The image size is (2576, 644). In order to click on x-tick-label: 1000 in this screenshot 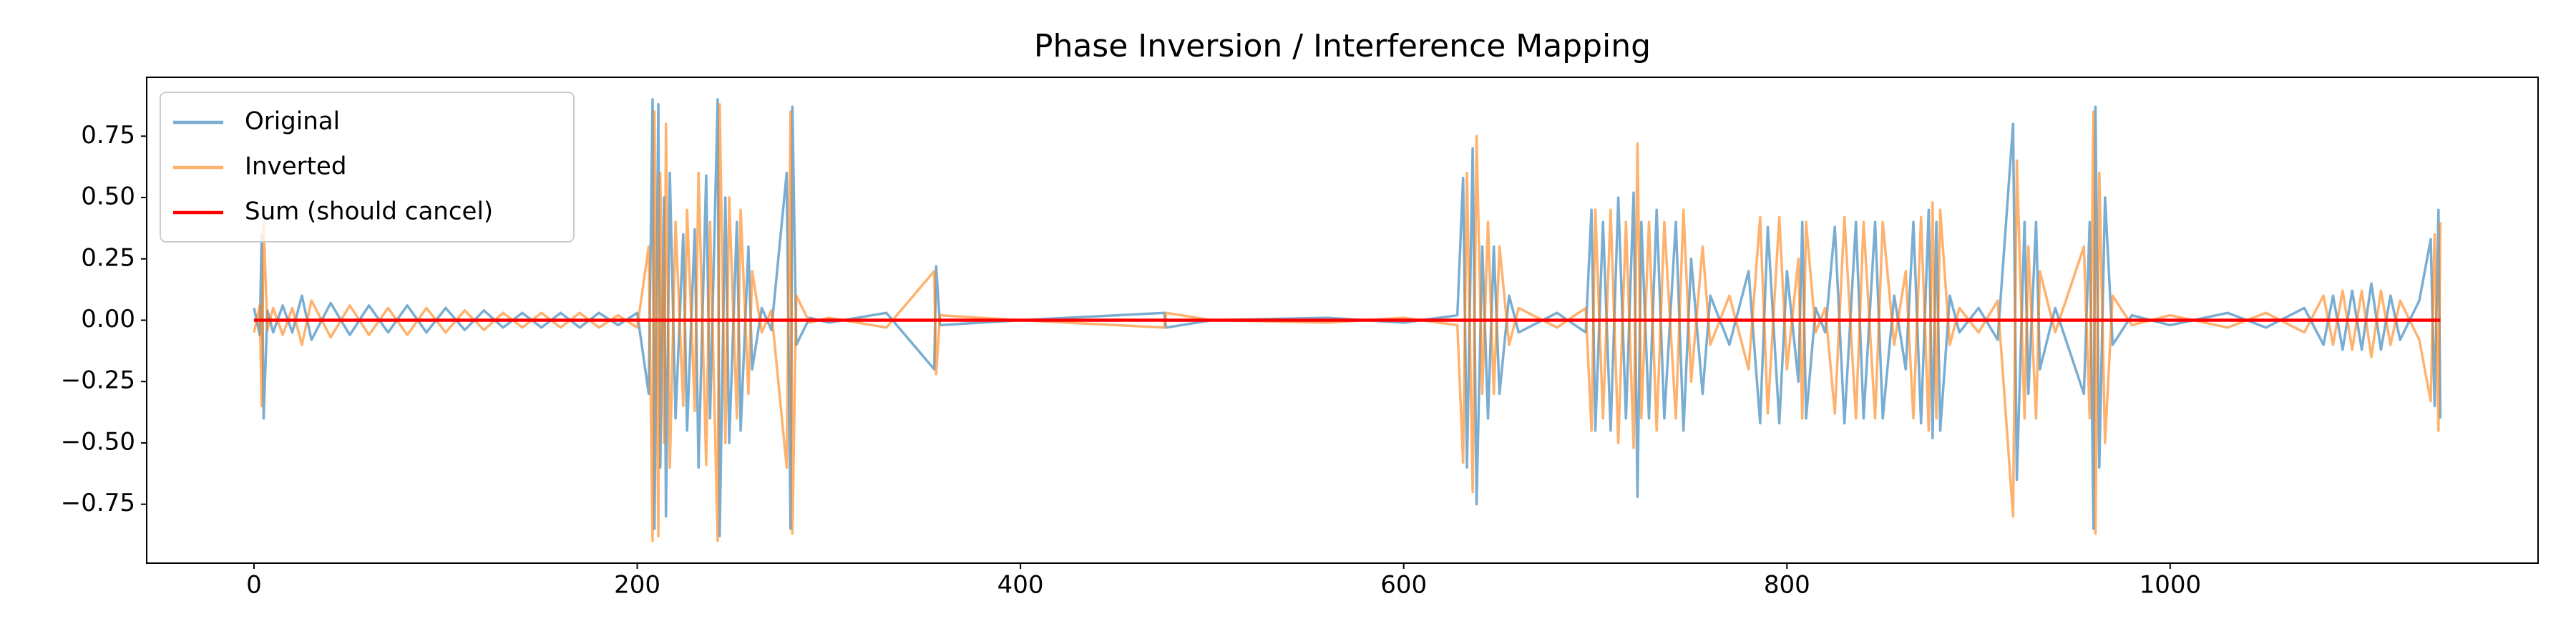, I will do `click(2171, 585)`.